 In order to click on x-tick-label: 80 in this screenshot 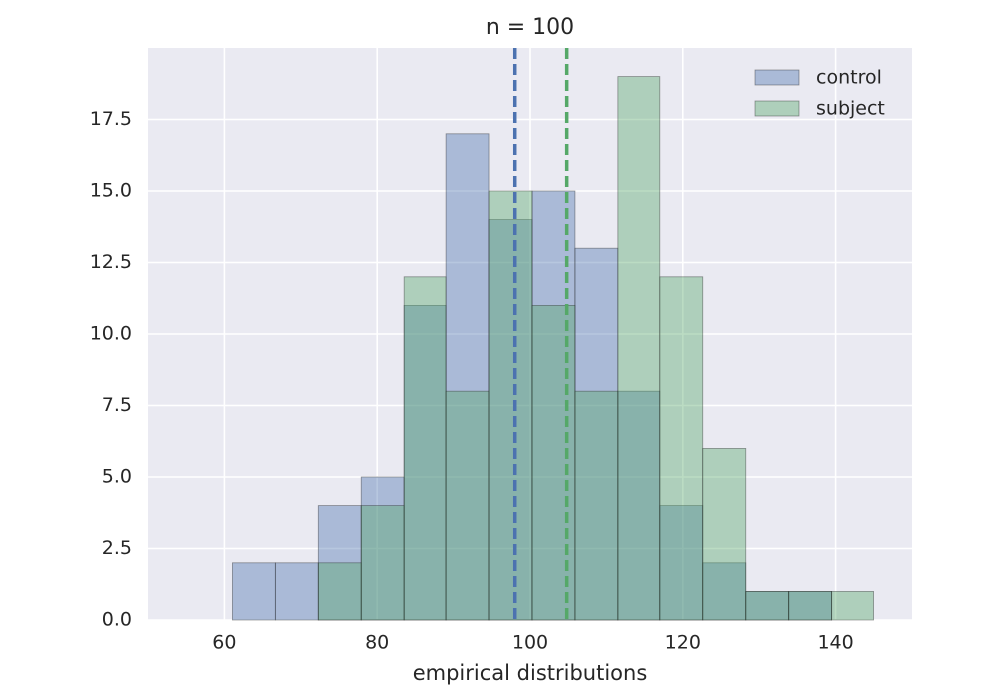, I will do `click(377, 643)`.